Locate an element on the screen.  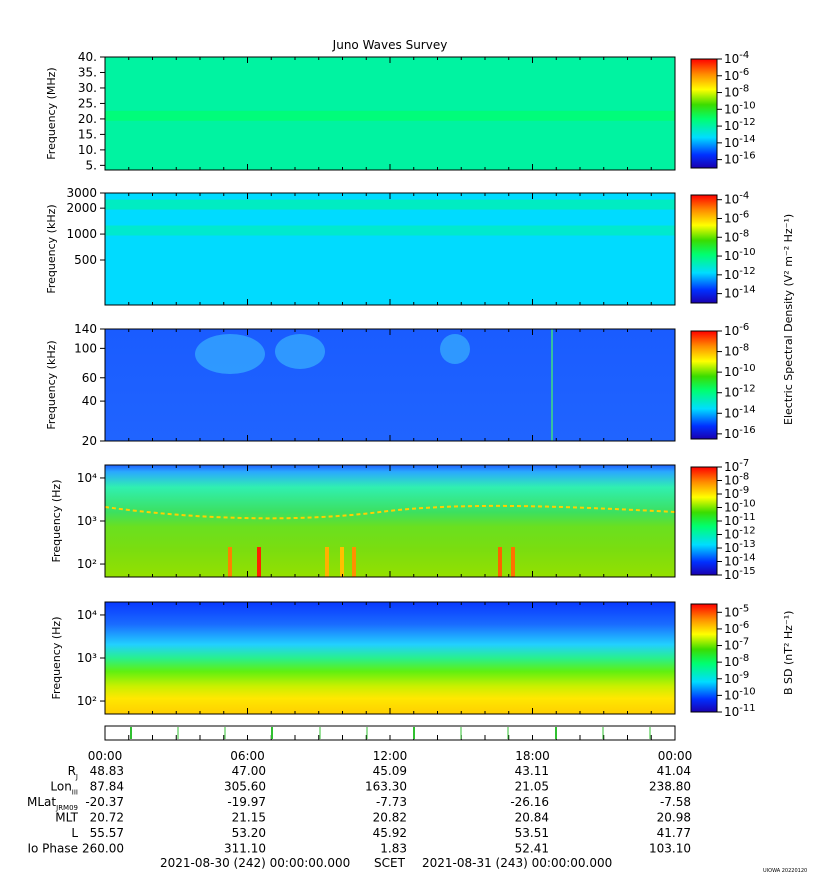
ephemeris-value: 238.80 is located at coordinates (670, 787).